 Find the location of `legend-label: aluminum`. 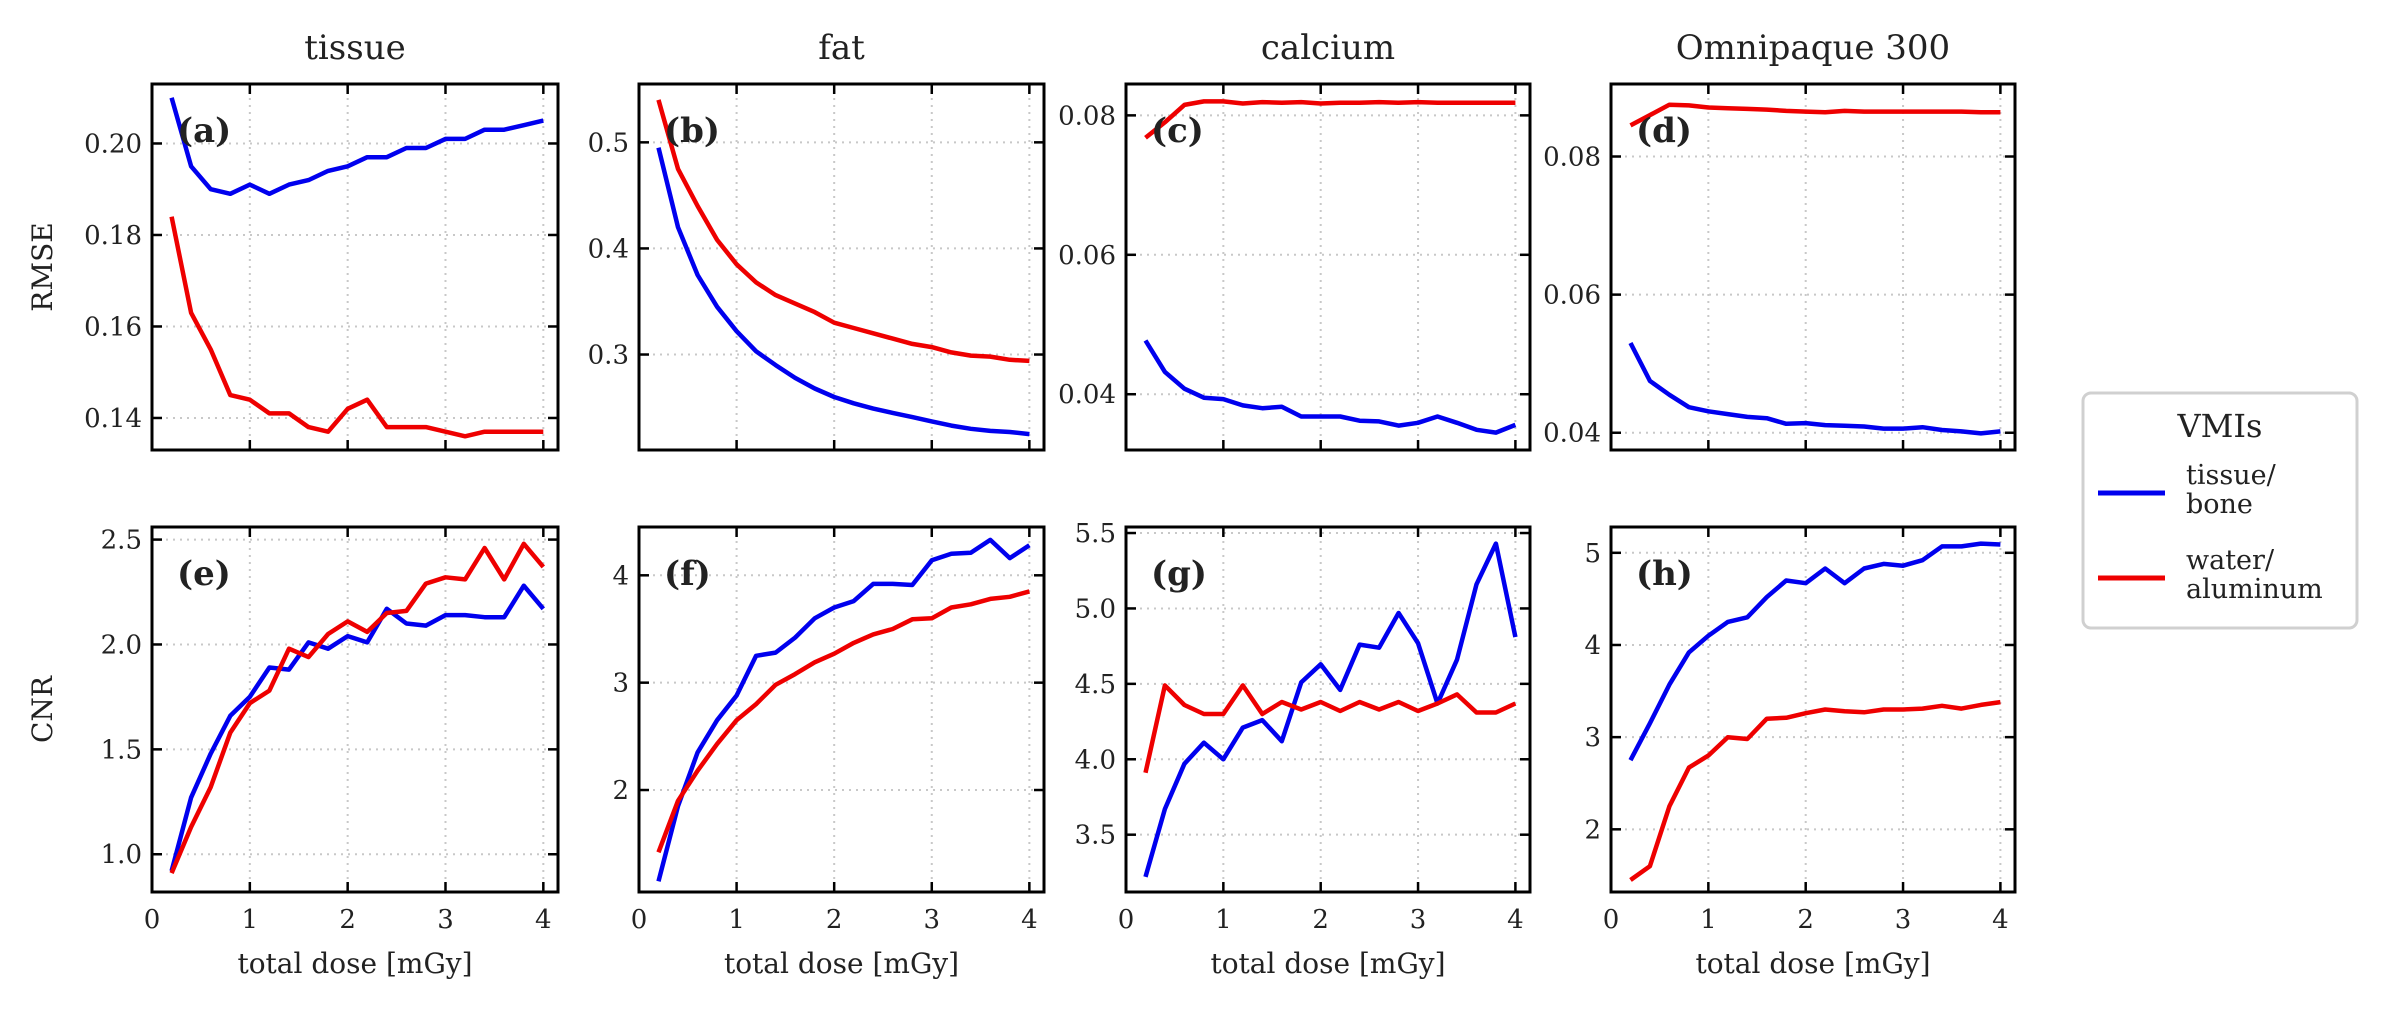

legend-label: aluminum is located at coordinates (2254, 589).